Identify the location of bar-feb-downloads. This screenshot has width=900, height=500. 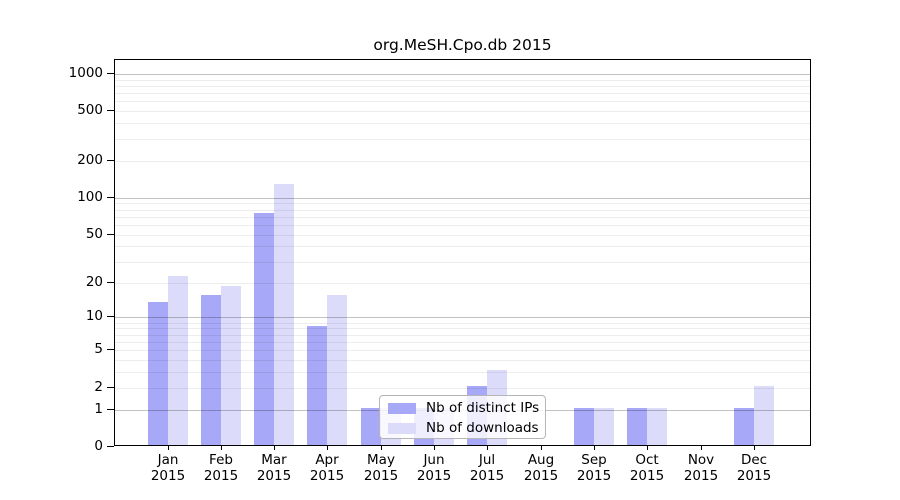
(231, 365).